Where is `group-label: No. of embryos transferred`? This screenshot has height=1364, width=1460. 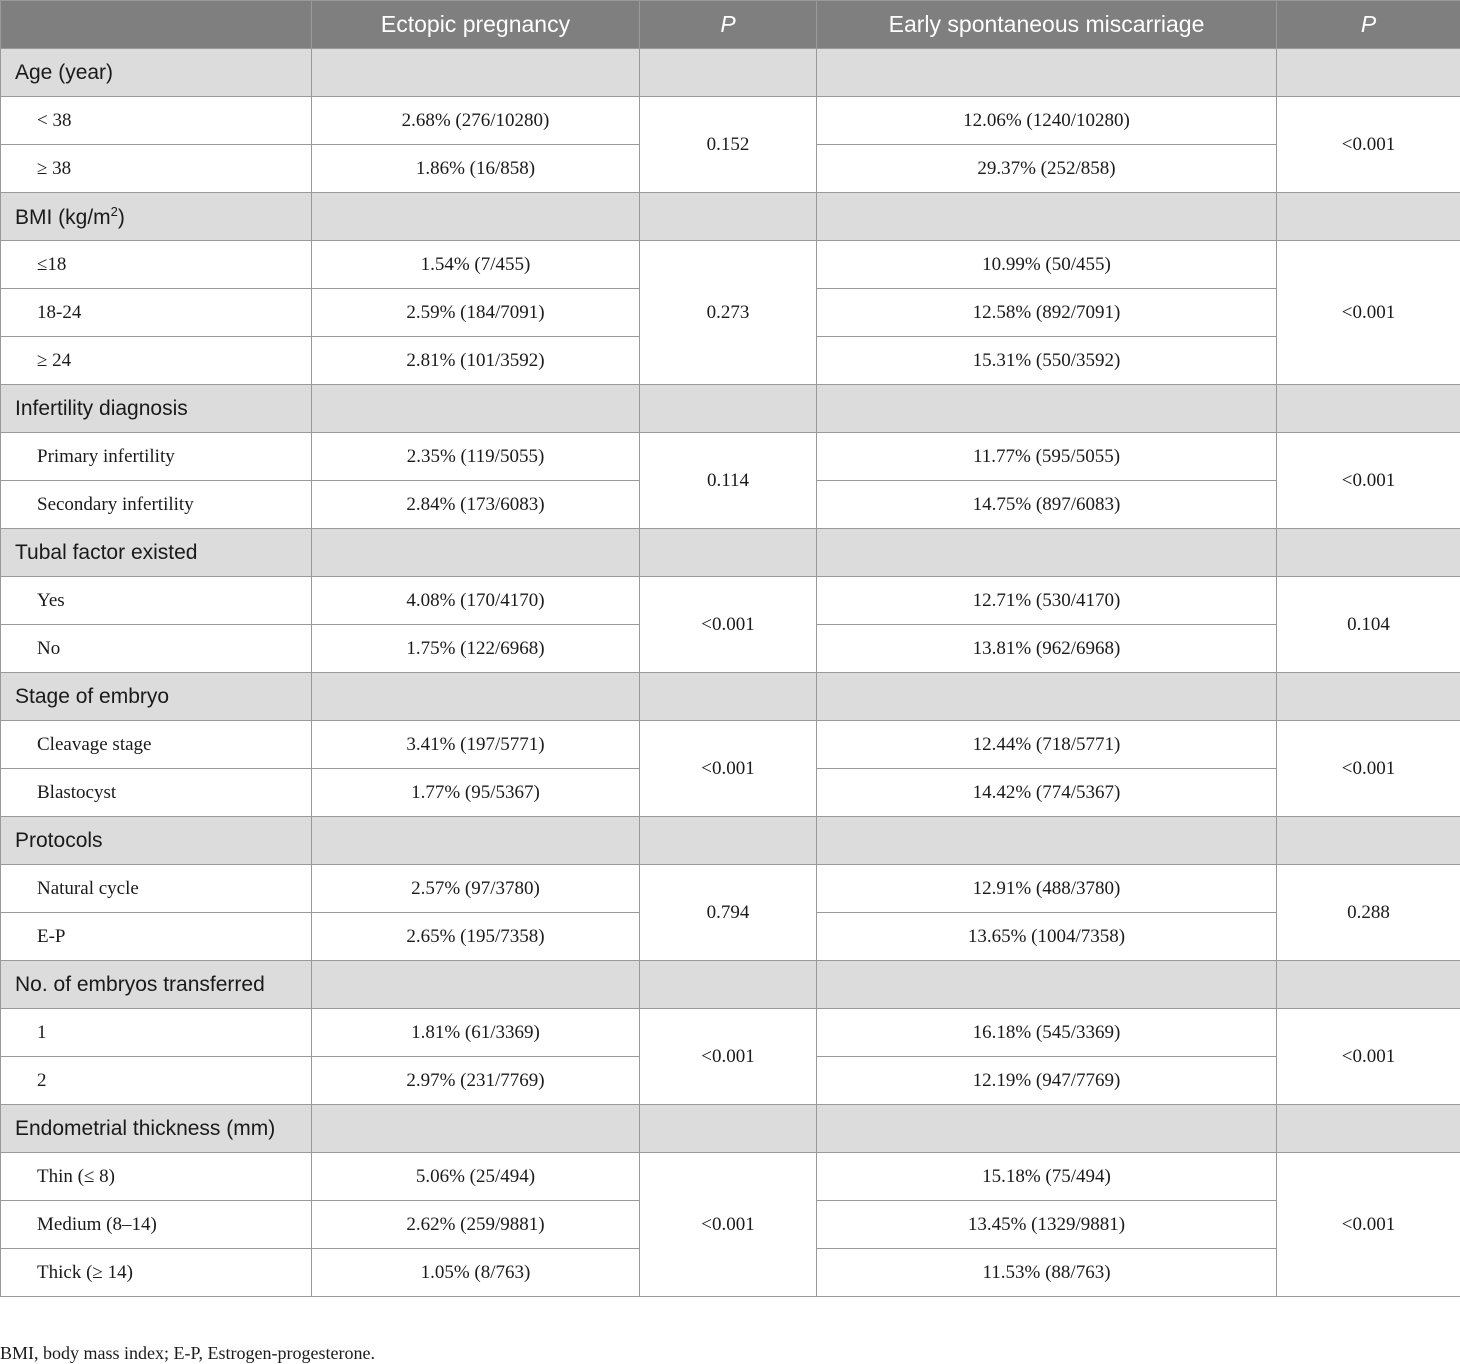
group-label: No. of embryos transferred is located at coordinates (156, 984).